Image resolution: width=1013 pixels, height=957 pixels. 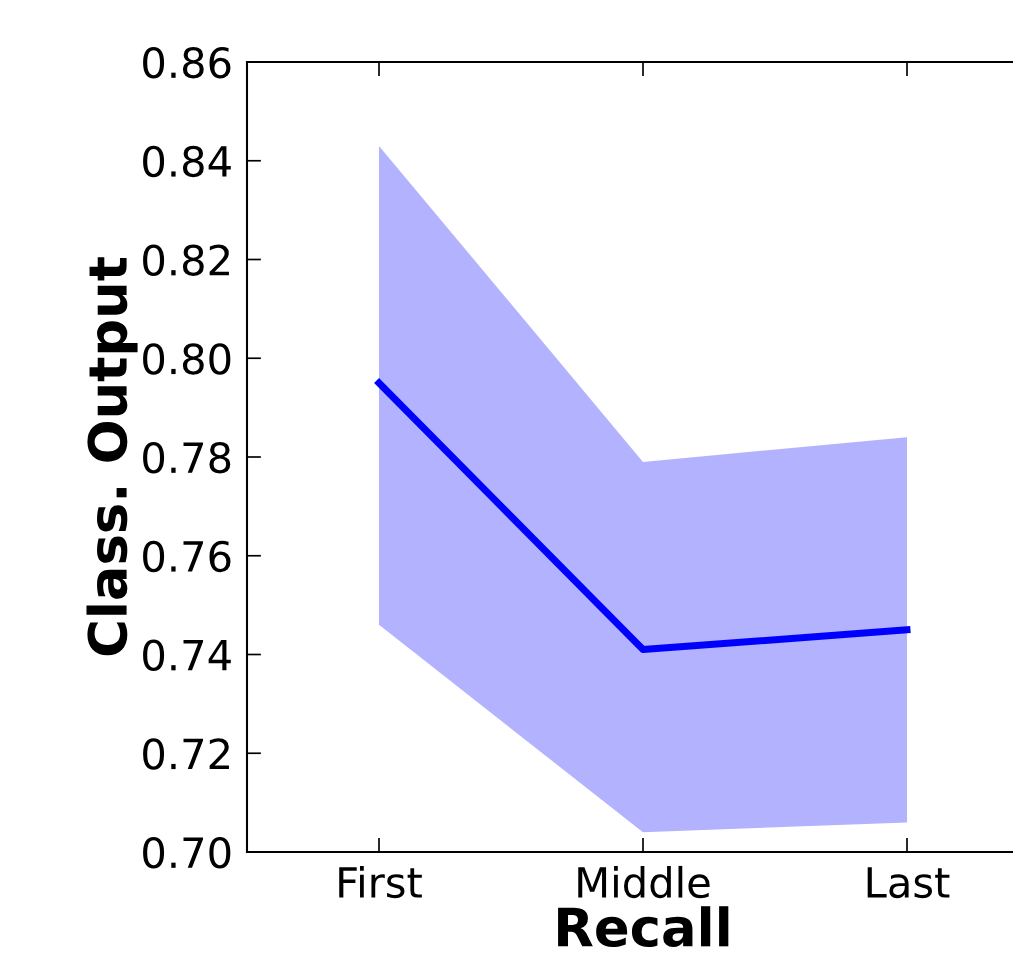 What do you see at coordinates (908, 883) in the screenshot?
I see `x-tick-label: Last` at bounding box center [908, 883].